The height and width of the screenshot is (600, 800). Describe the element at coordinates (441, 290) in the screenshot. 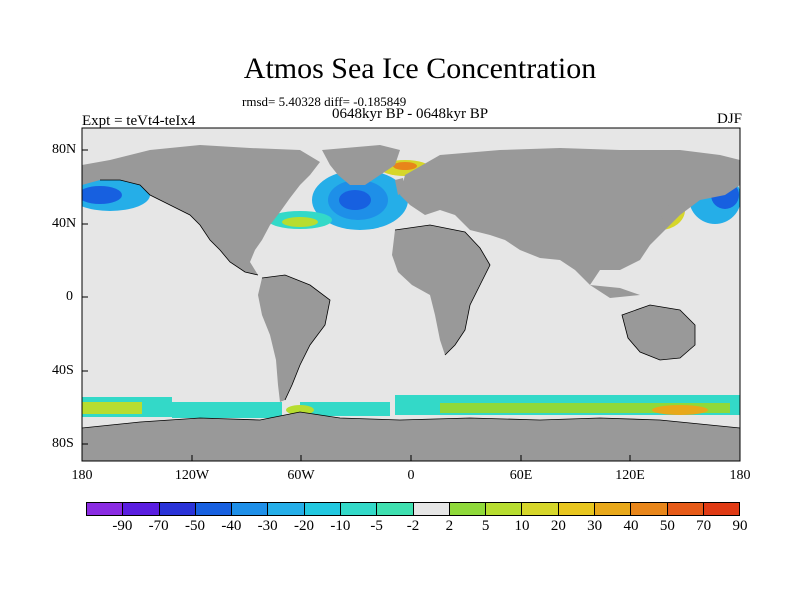

I see `africa` at that location.